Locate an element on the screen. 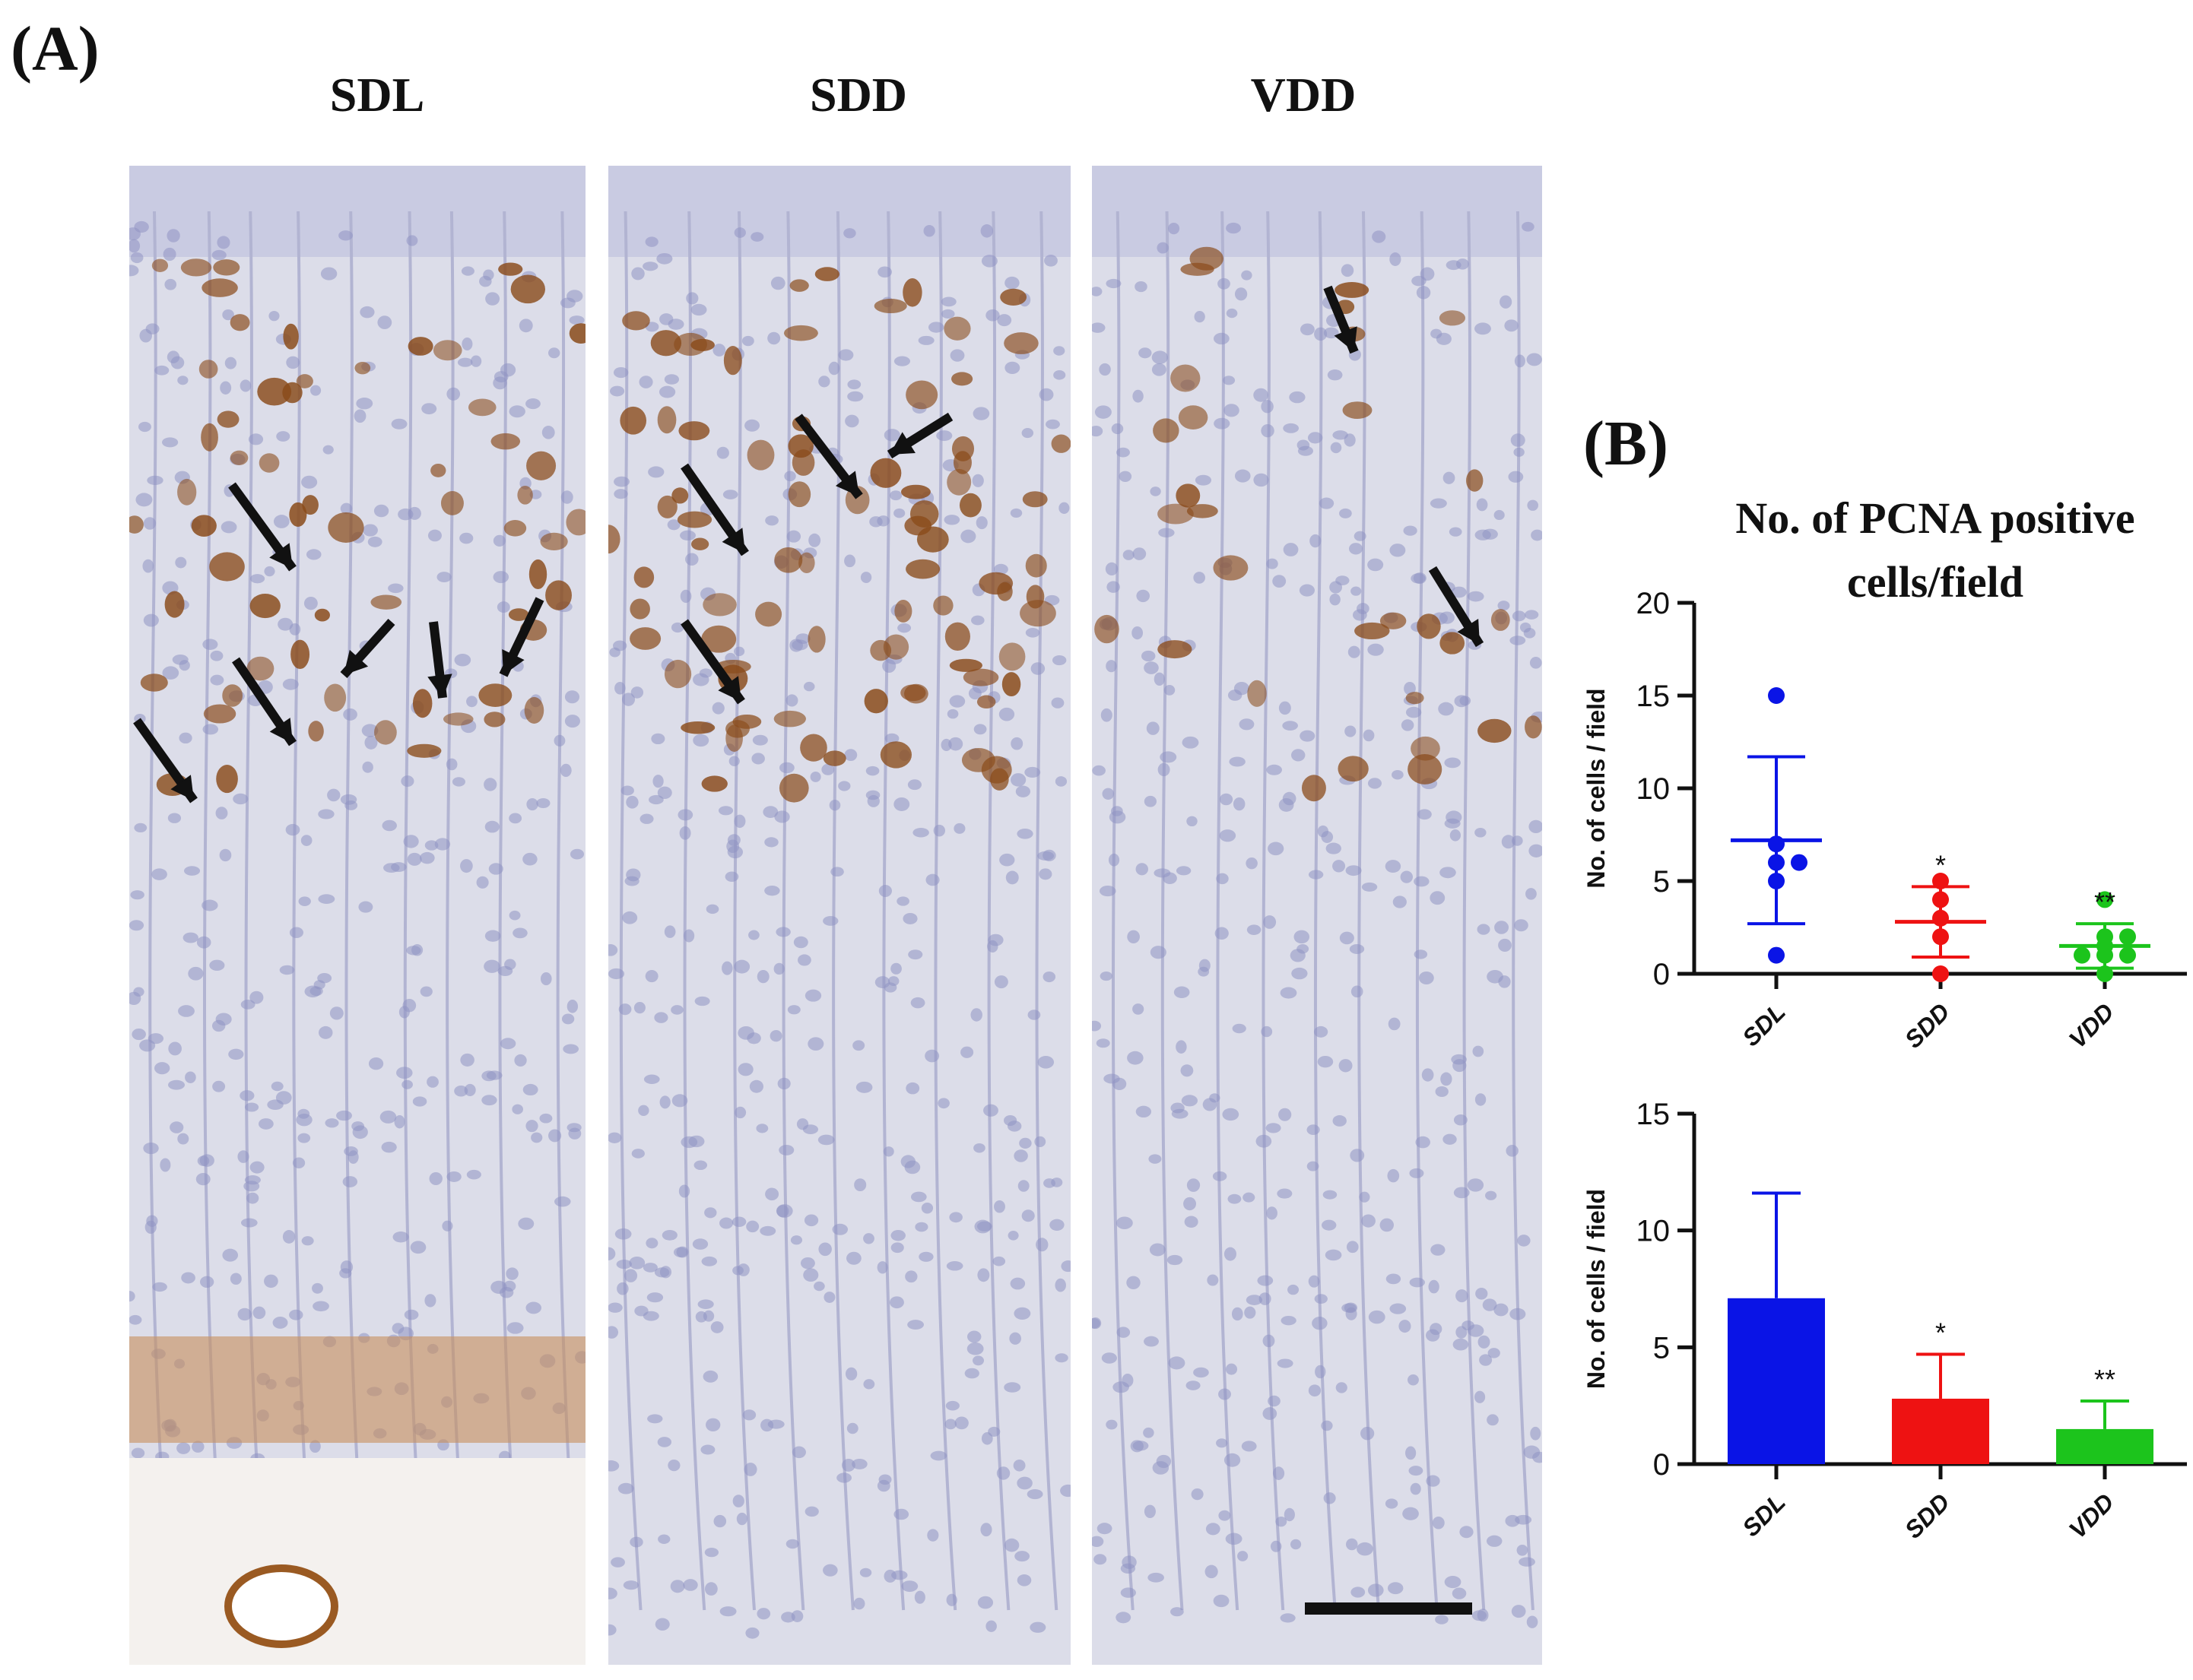 The width and height of the screenshot is (2193, 1680). scatter-x-tick-label: SDD is located at coordinates (1927, 1025).